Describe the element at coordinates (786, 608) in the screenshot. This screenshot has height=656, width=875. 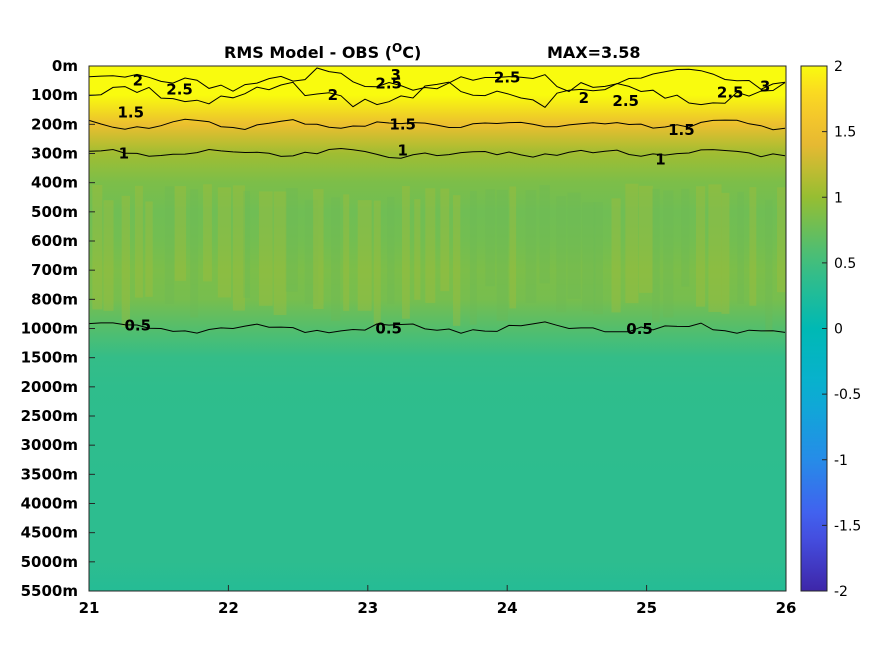
I see `x-tick-label: 26` at that location.